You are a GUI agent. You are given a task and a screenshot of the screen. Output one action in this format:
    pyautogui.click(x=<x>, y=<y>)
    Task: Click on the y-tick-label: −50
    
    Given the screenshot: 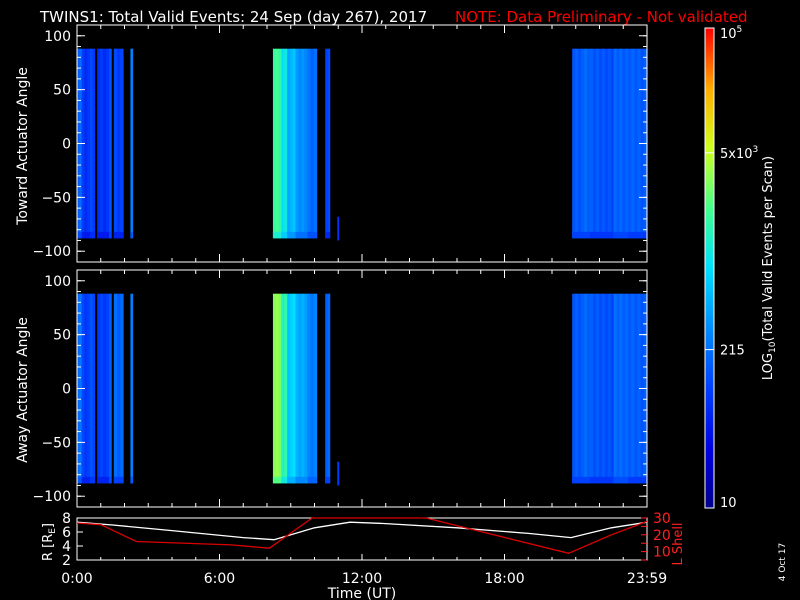 What is the action you would take?
    pyautogui.click(x=56, y=443)
    